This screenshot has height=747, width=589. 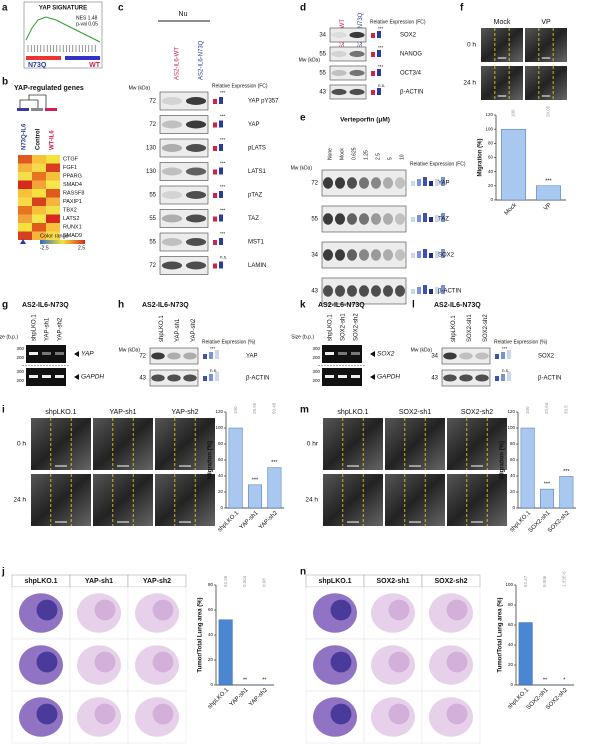 I want to click on x-tick-label: shpLKO.1, so click(x=229, y=522).